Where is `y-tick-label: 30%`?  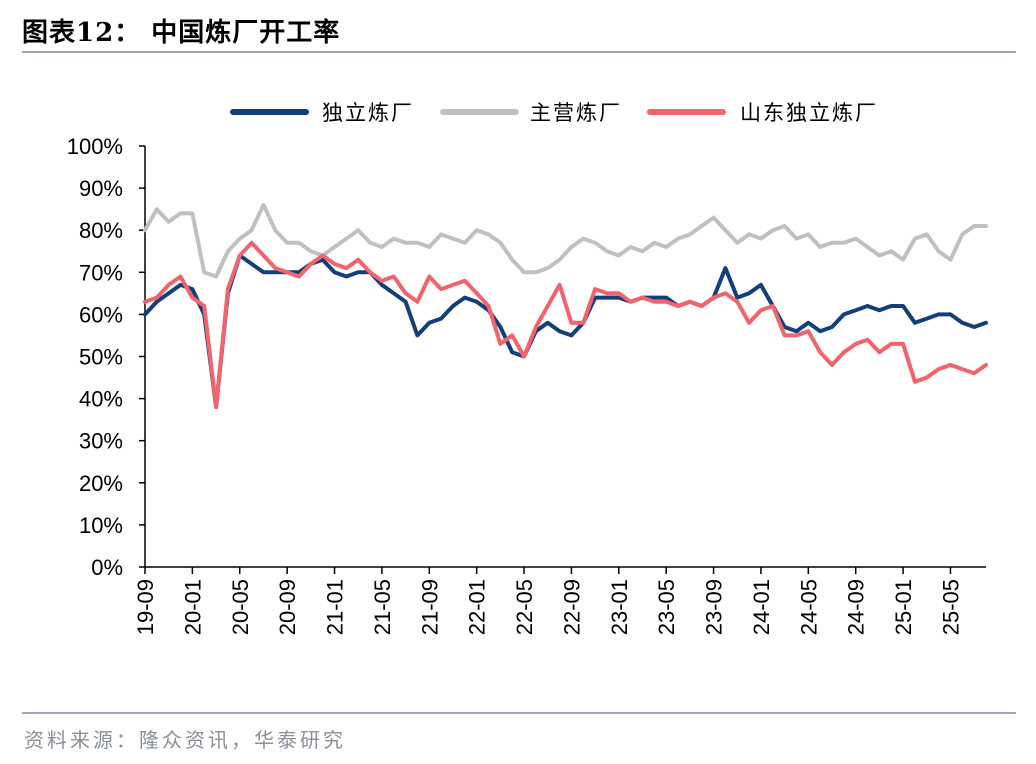
y-tick-label: 30% is located at coordinates (101, 441).